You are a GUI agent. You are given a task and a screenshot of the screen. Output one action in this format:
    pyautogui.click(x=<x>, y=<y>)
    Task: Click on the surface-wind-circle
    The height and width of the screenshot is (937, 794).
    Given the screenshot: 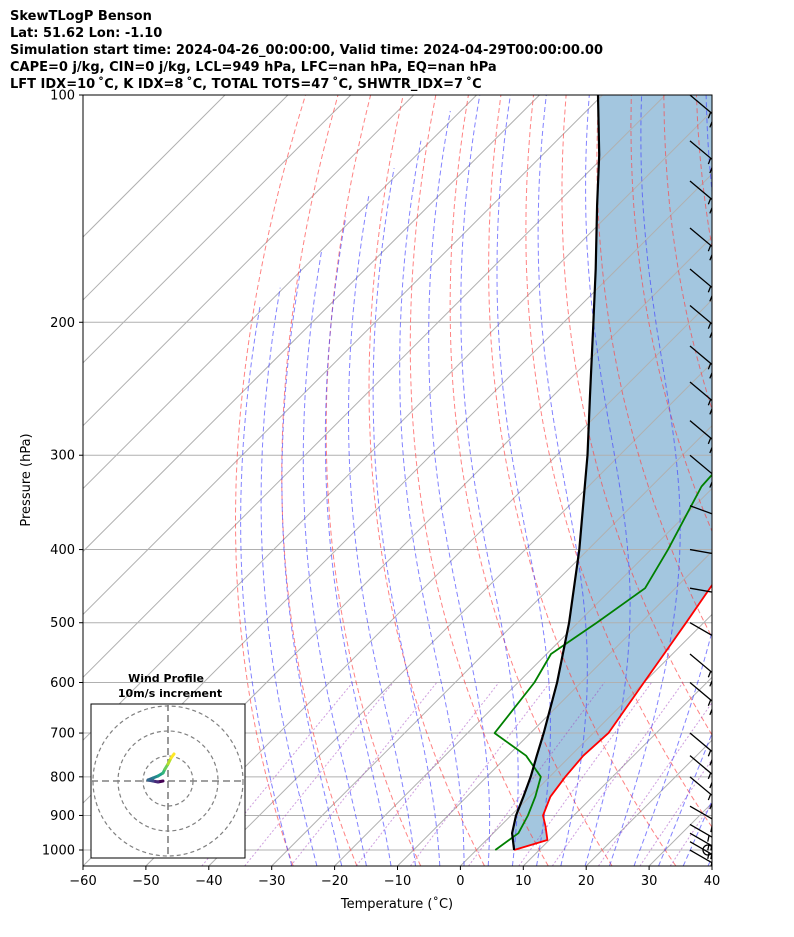 What is the action you would take?
    pyautogui.click(x=707, y=850)
    